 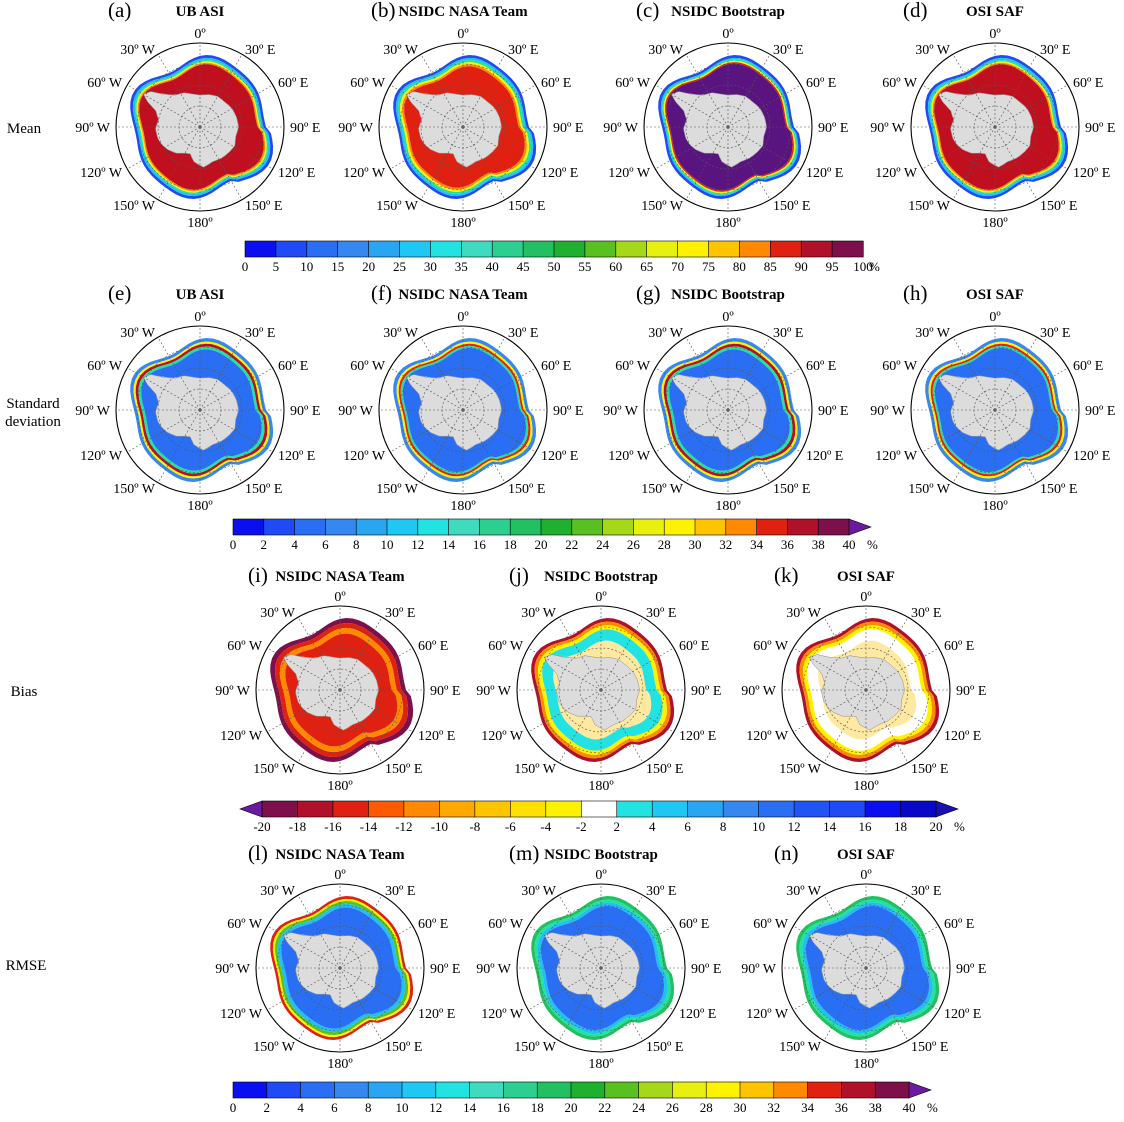 What do you see at coordinates (872, 544) in the screenshot?
I see `colorbar-unit: %` at bounding box center [872, 544].